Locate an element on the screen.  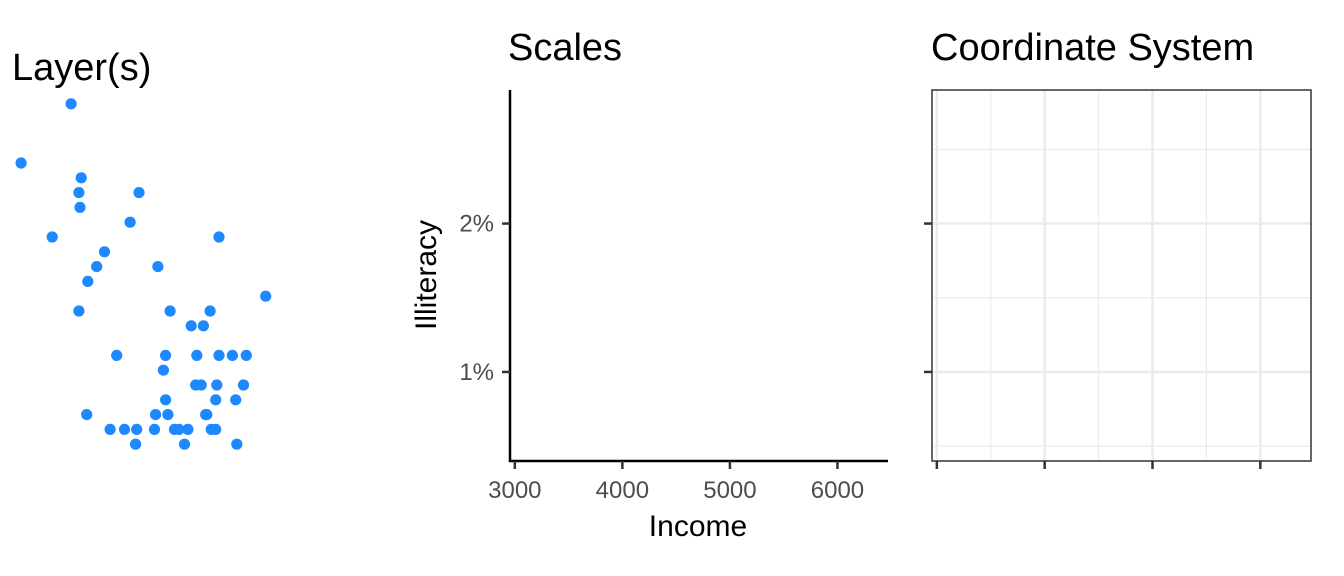
scales-y-tick-label-1: 1% is located at coordinates (476, 372).